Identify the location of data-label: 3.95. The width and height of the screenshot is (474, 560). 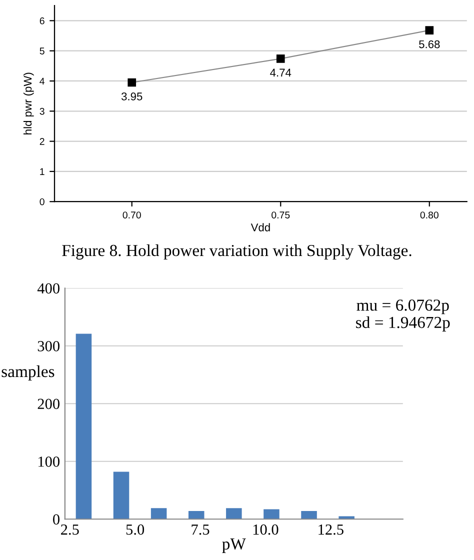
(131, 96).